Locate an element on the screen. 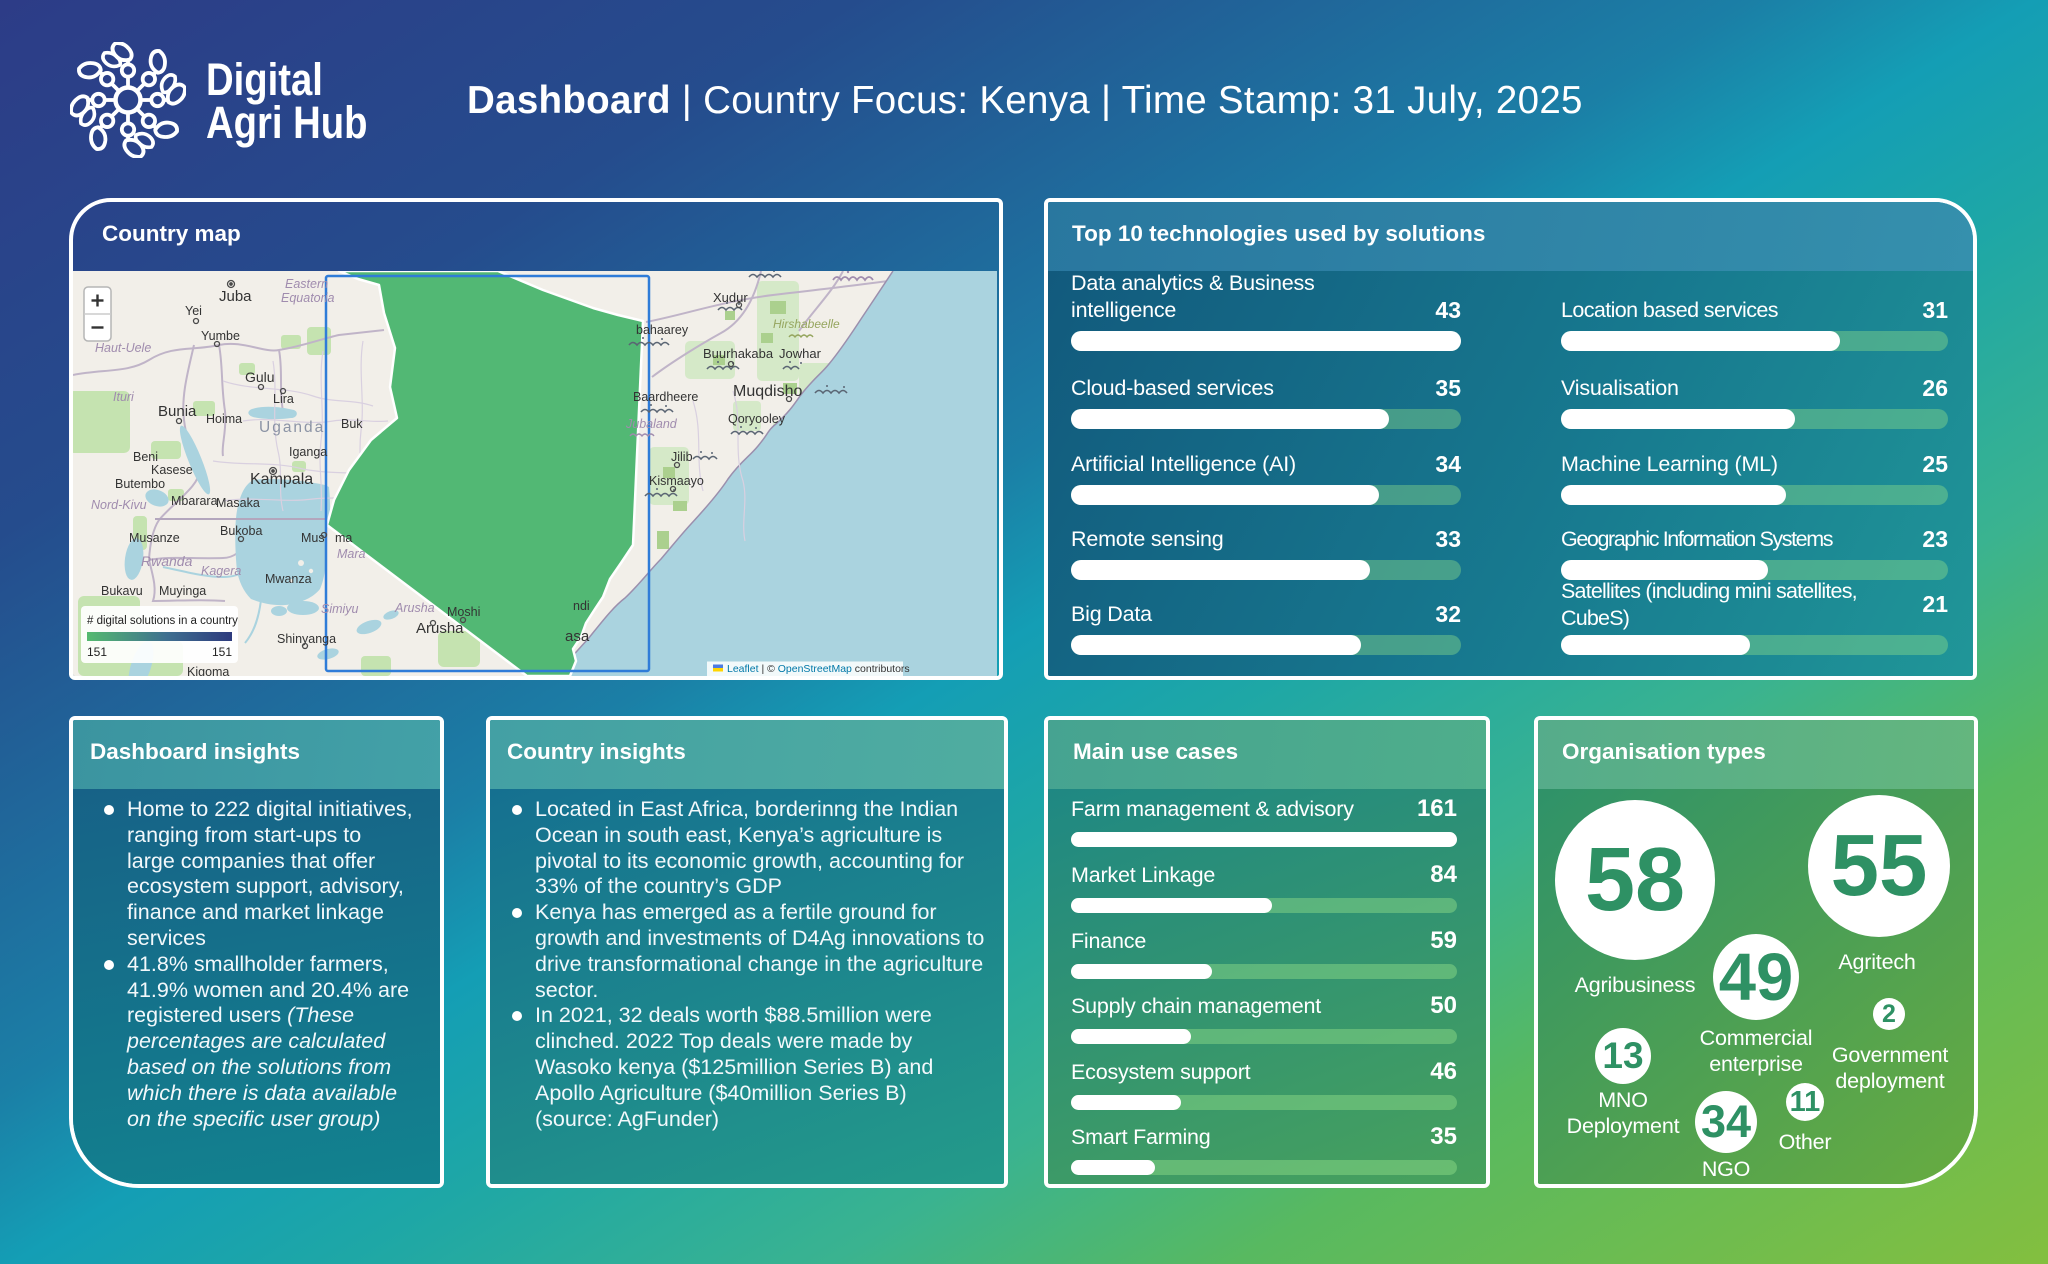 This screenshot has height=1264, width=2048. svg-text: Yei is located at coordinates (193, 311).